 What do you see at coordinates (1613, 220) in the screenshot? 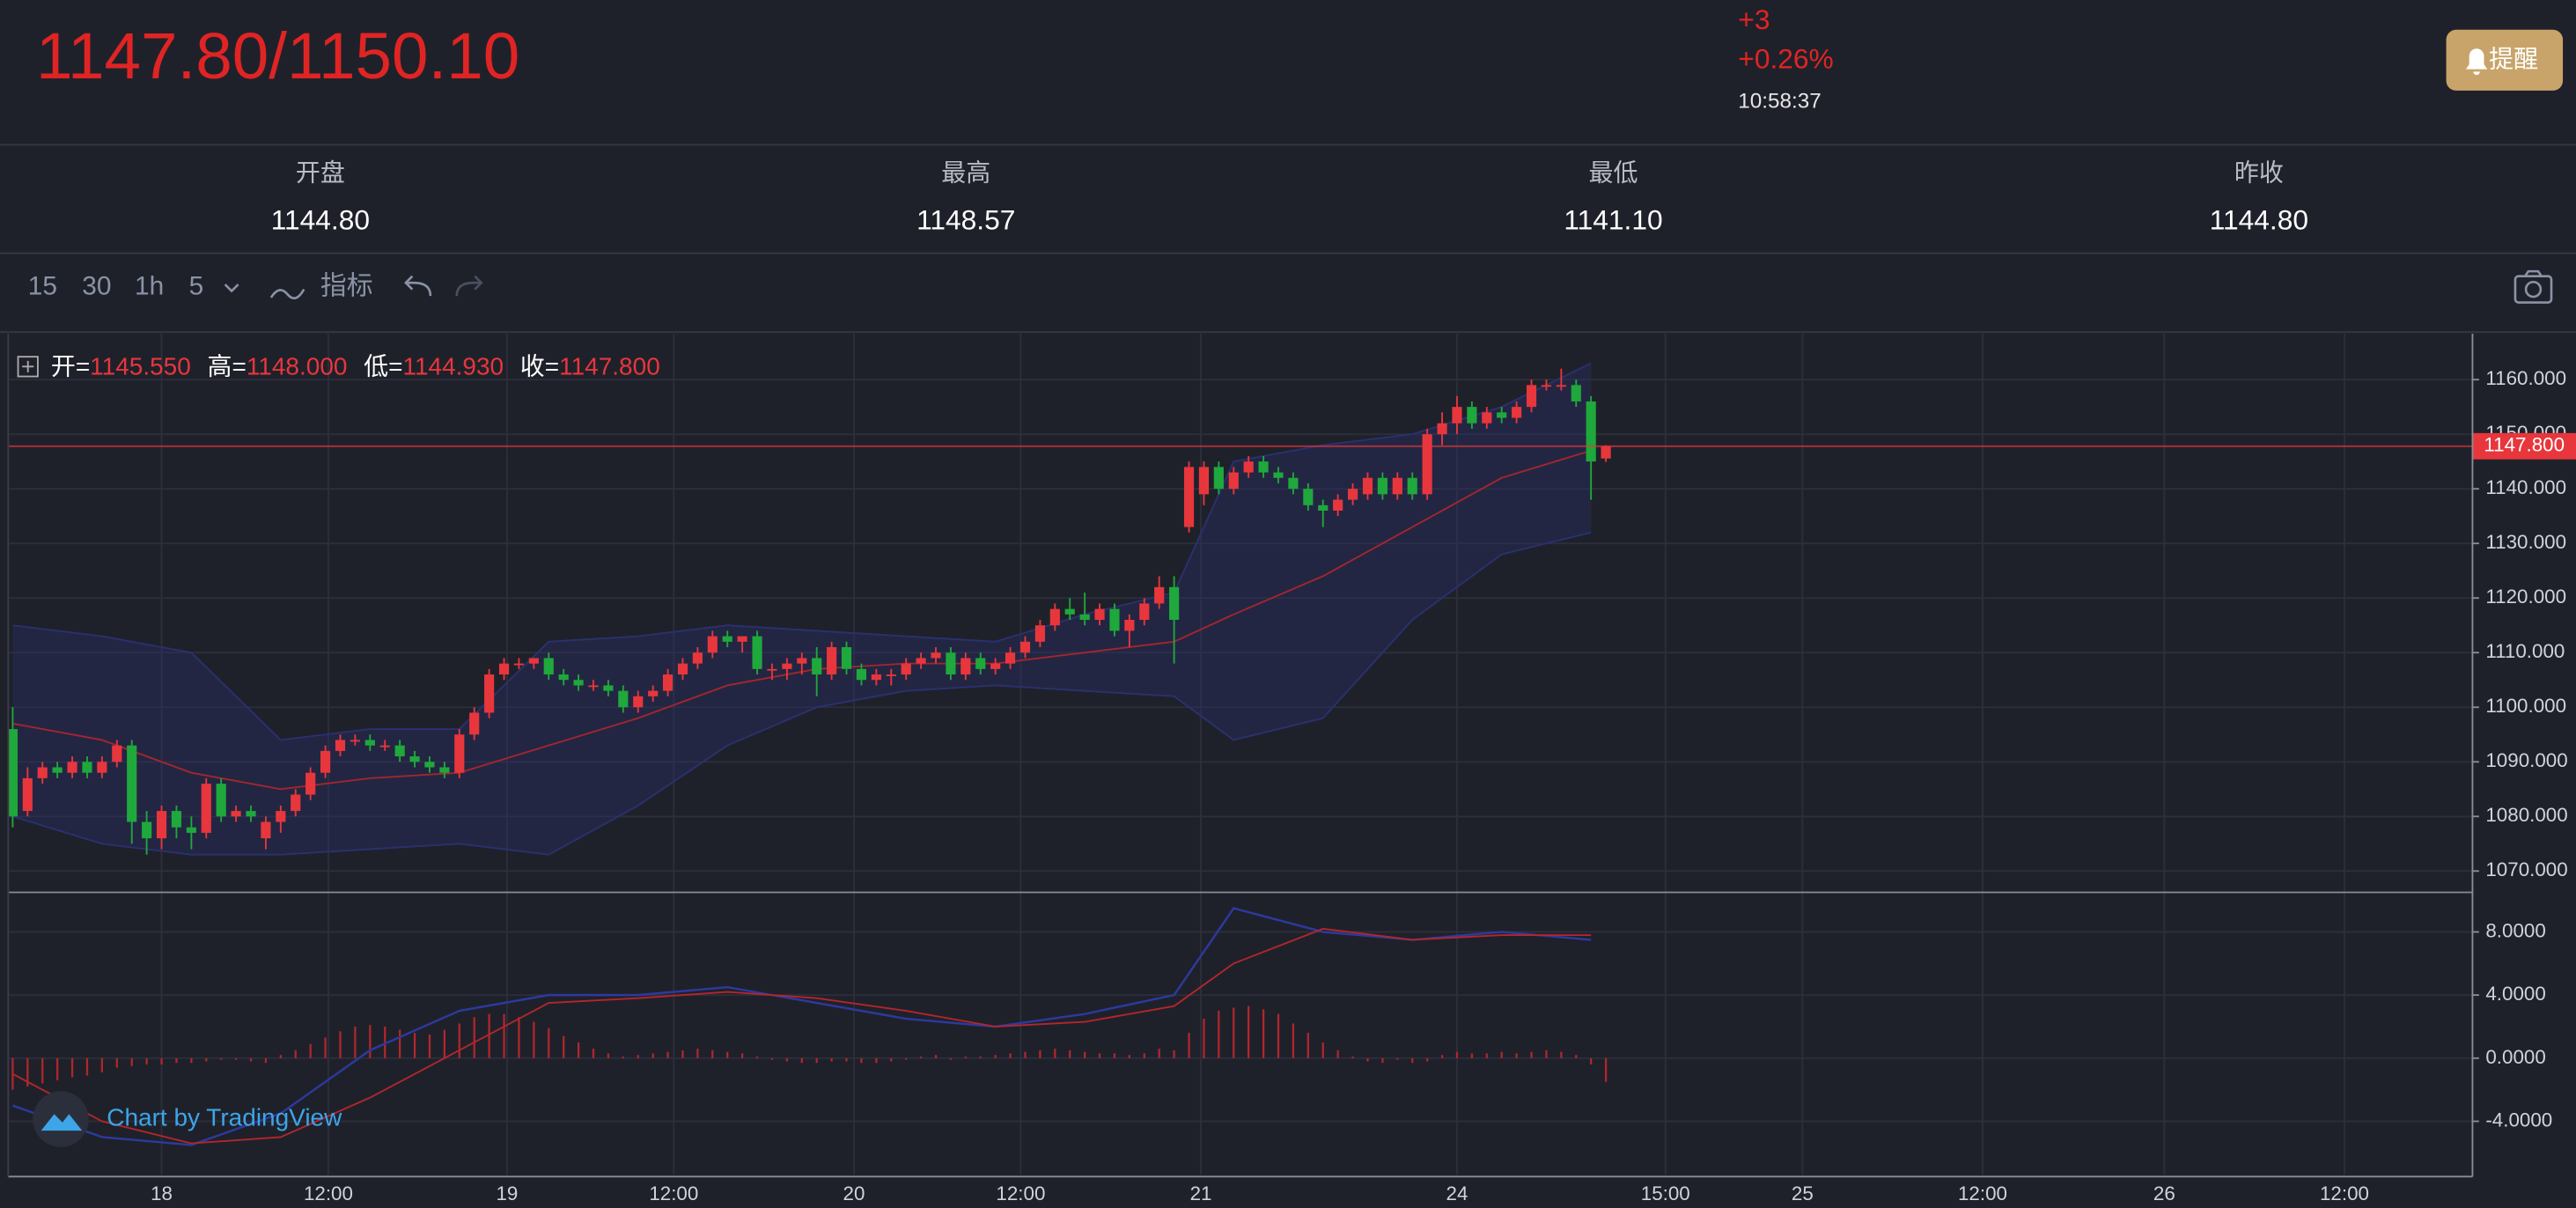
I see `stat-value: 1141.10` at bounding box center [1613, 220].